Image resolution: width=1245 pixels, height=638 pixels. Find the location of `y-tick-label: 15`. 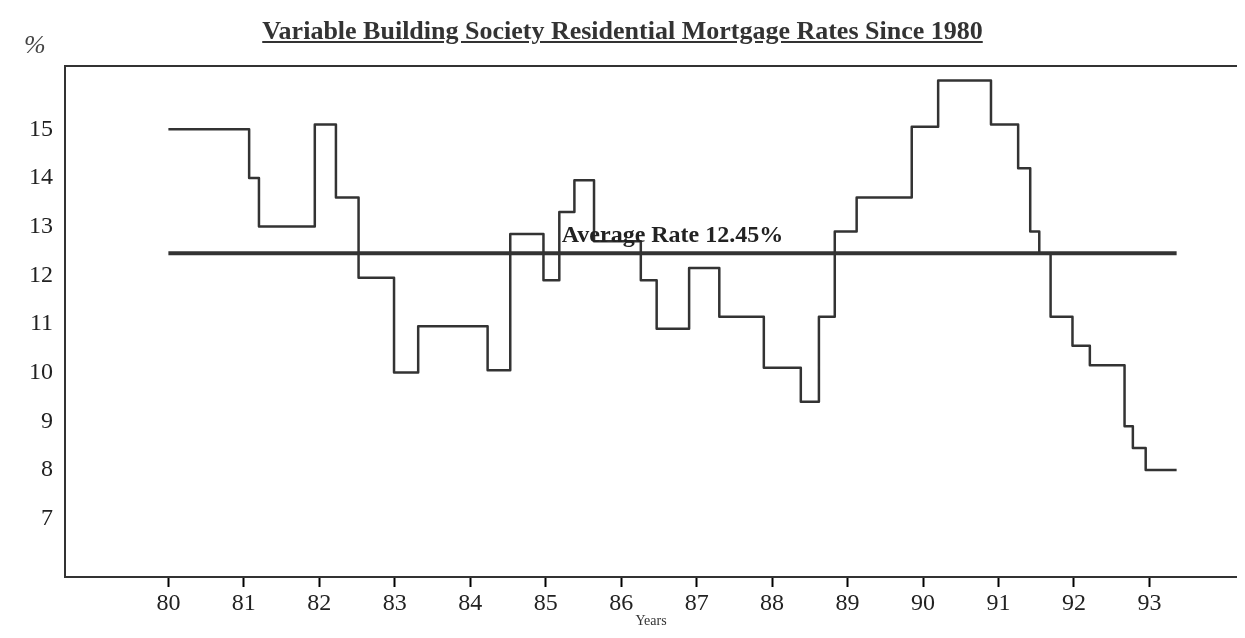

y-tick-label: 15 is located at coordinates (41, 127).